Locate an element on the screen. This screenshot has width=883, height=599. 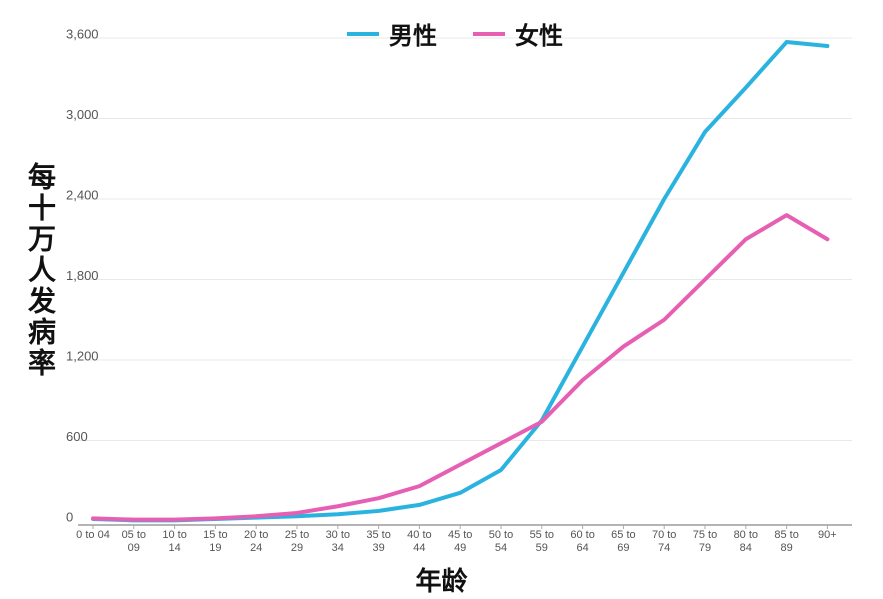
x-tick-label: 35 to 39 is located at coordinates (378, 541).